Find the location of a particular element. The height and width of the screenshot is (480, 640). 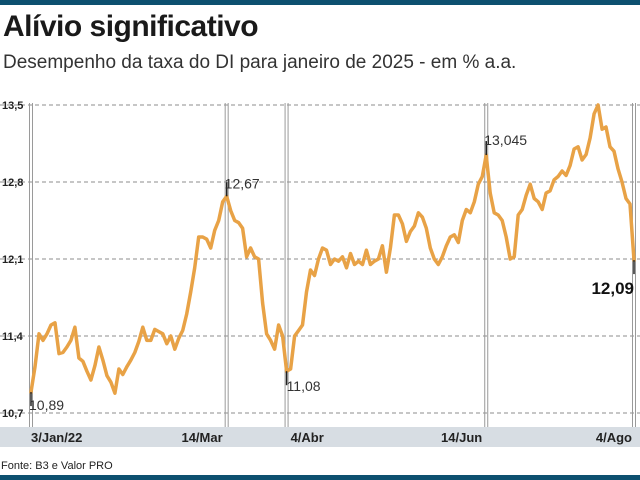

annotation-label: 10,89 is located at coordinates (46, 405).